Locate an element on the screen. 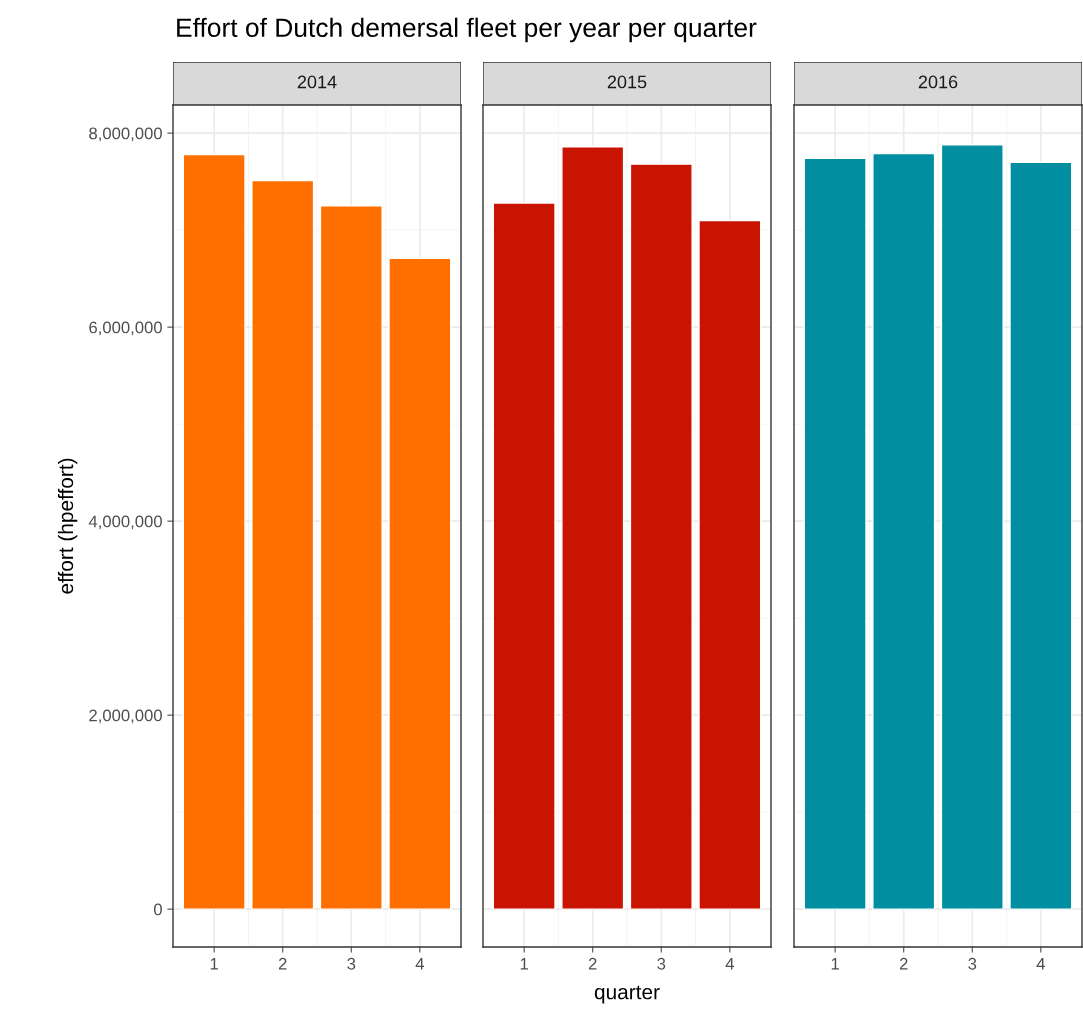 Image resolution: width=1083 pixels, height=1025 pixels. chart-subtitle: 2015 is located at coordinates (627, 82).